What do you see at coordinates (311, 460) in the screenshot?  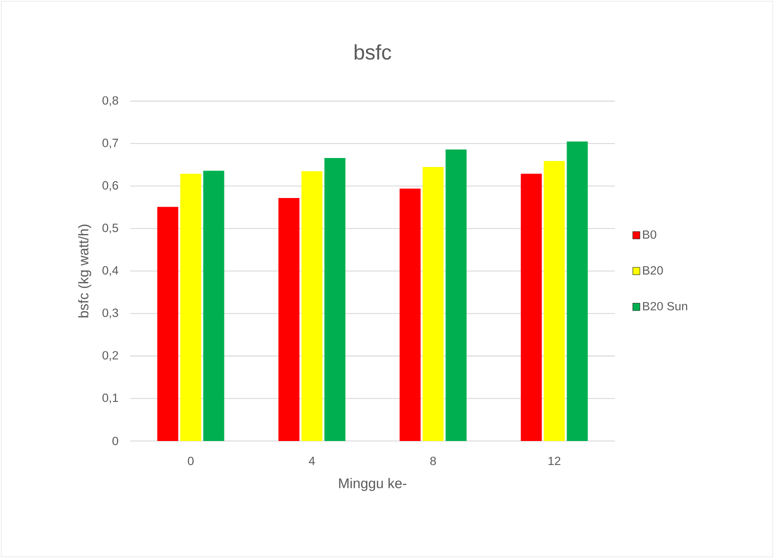 I see `x-tick-label: 4` at bounding box center [311, 460].